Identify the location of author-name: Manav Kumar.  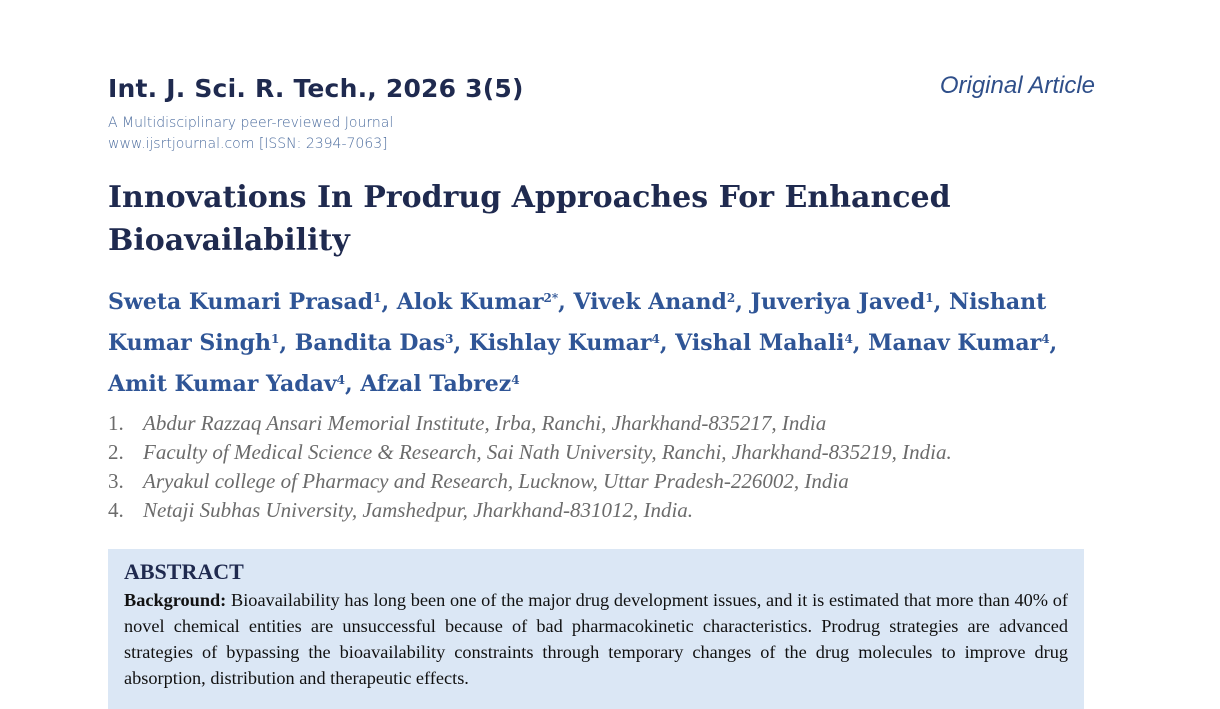
(955, 343).